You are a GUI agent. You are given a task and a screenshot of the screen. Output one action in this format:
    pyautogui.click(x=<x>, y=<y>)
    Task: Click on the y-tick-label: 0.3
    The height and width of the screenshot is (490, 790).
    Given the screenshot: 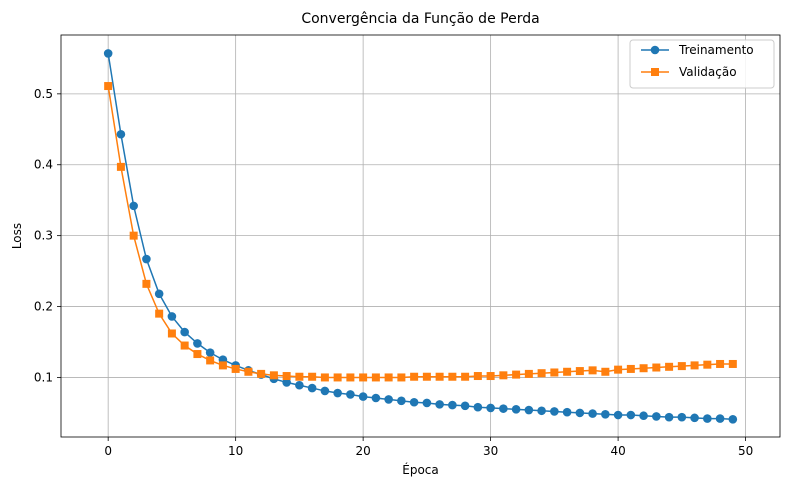 What is the action you would take?
    pyautogui.click(x=43, y=236)
    